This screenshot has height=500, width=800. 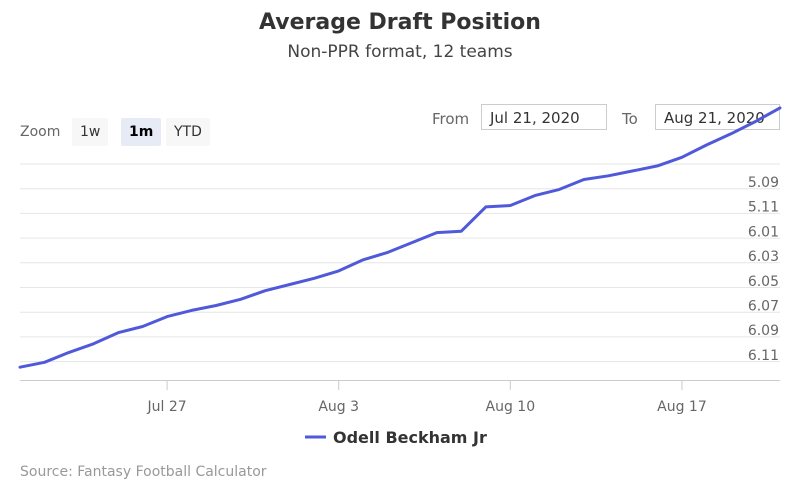 I want to click on range-from-input: Jul 21, 2020, so click(x=544, y=117).